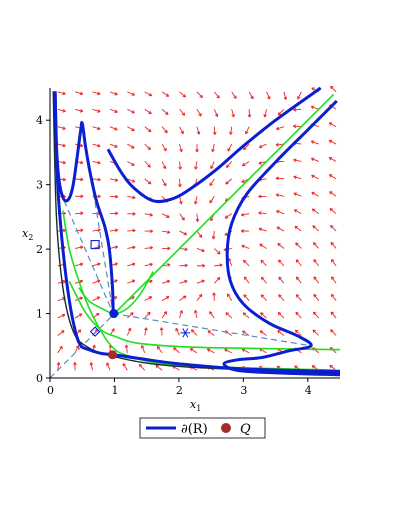 Image resolution: width=405 pixels, height=524 pixels. I want to click on y-axis-label: x2, so click(27, 234).